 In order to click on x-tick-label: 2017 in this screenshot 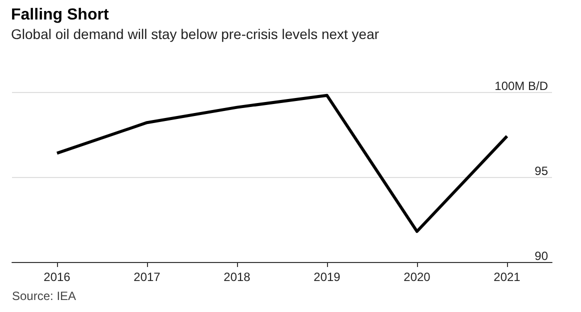, I will do `click(147, 277)`.